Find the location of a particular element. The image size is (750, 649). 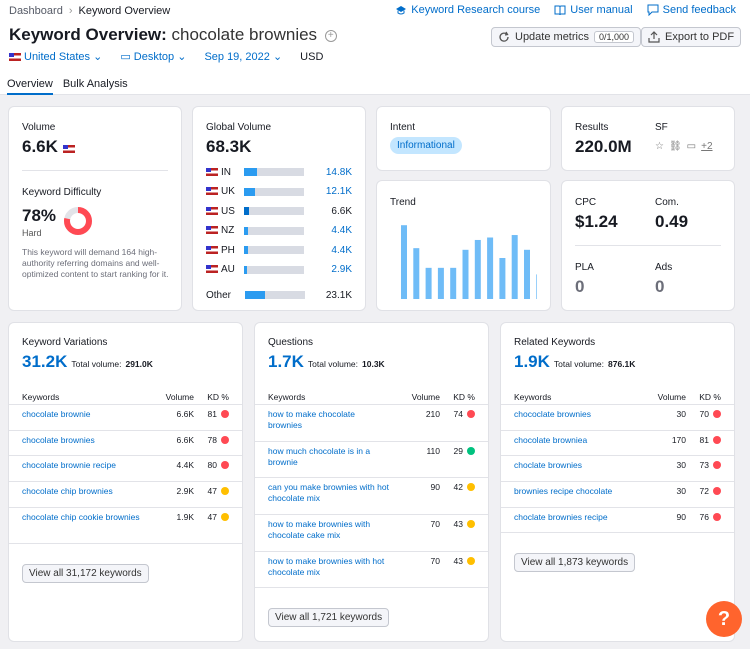

country-select: United States ⌄ is located at coordinates (55, 56).